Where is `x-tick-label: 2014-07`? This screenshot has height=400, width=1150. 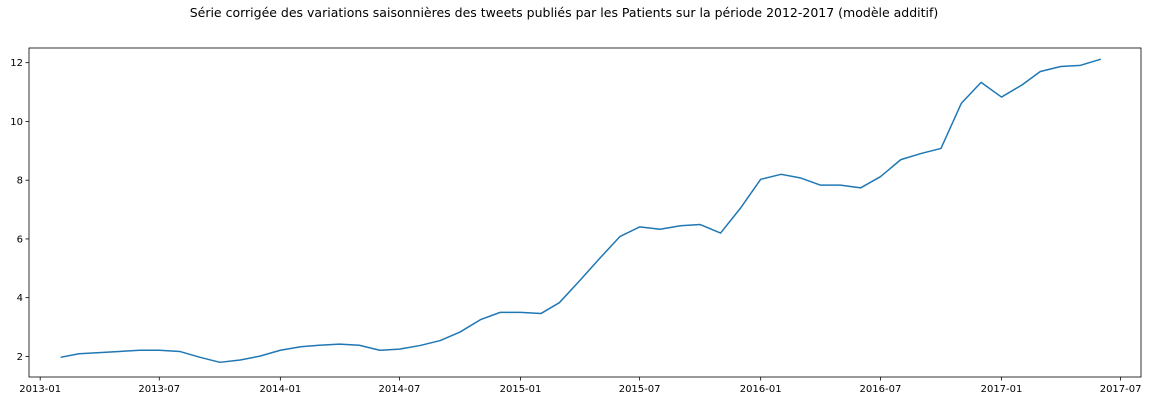 x-tick-label: 2014-07 is located at coordinates (400, 389).